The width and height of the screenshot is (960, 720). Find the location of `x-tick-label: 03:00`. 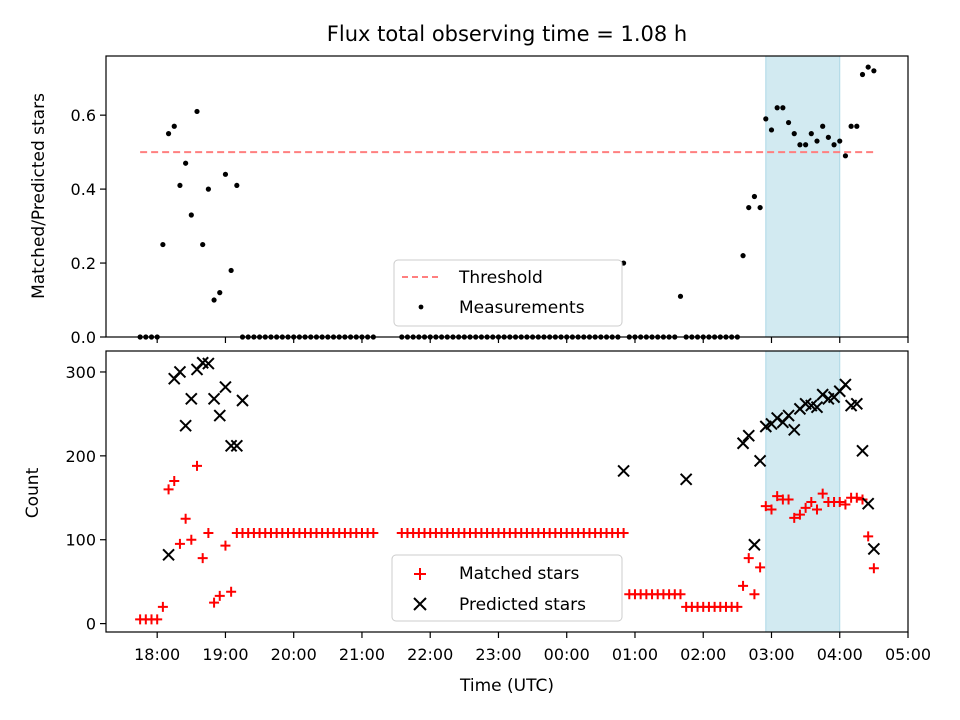

x-tick-label: 03:00 is located at coordinates (771, 654).